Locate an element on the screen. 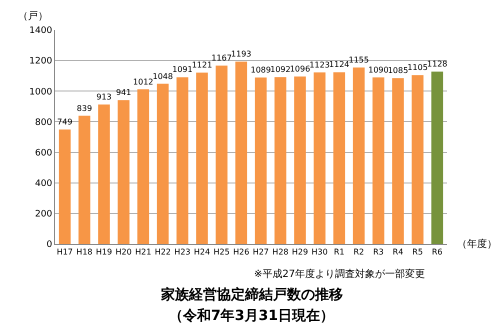  x-tick-label: H28 is located at coordinates (280, 252).